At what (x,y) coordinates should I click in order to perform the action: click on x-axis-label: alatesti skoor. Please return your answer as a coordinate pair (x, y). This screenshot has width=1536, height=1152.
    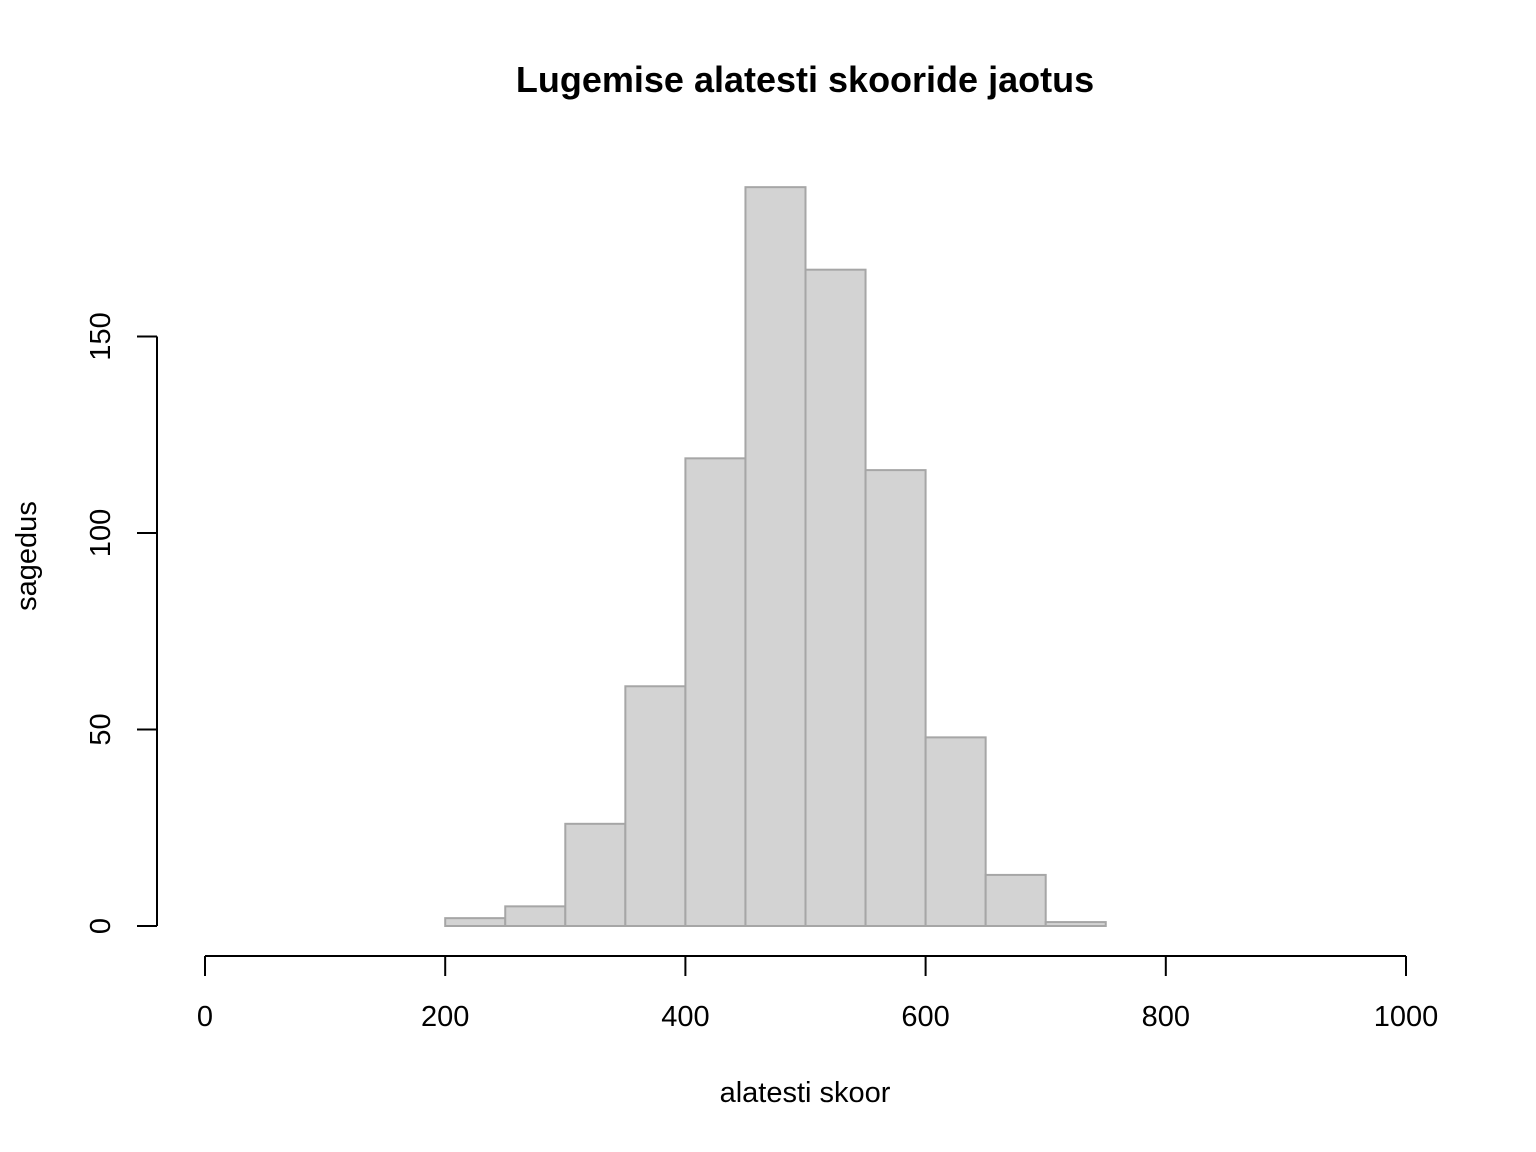
    Looking at the image, I should click on (805, 1093).